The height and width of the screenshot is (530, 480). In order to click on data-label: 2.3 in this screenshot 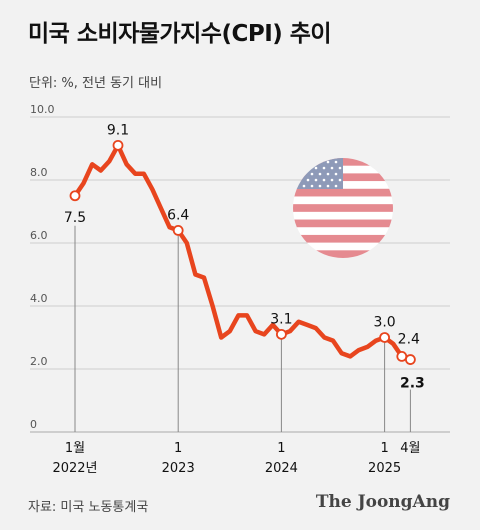, I will do `click(412, 384)`.